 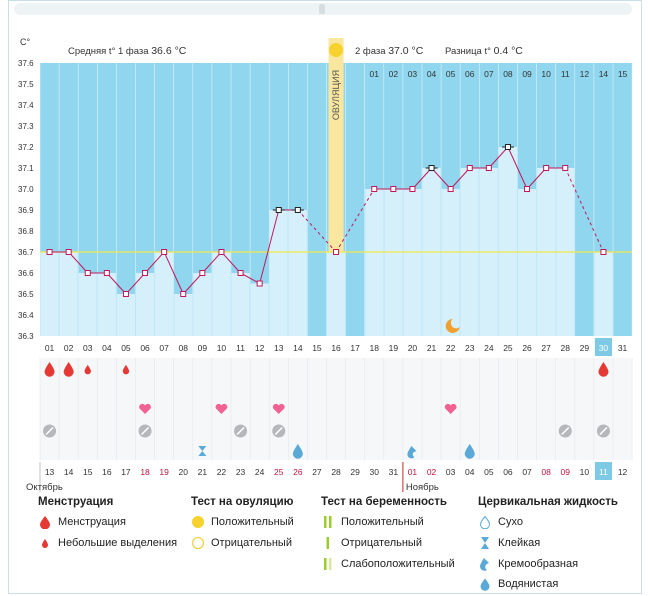 I want to click on cycle-day-row, so click(x=336, y=347).